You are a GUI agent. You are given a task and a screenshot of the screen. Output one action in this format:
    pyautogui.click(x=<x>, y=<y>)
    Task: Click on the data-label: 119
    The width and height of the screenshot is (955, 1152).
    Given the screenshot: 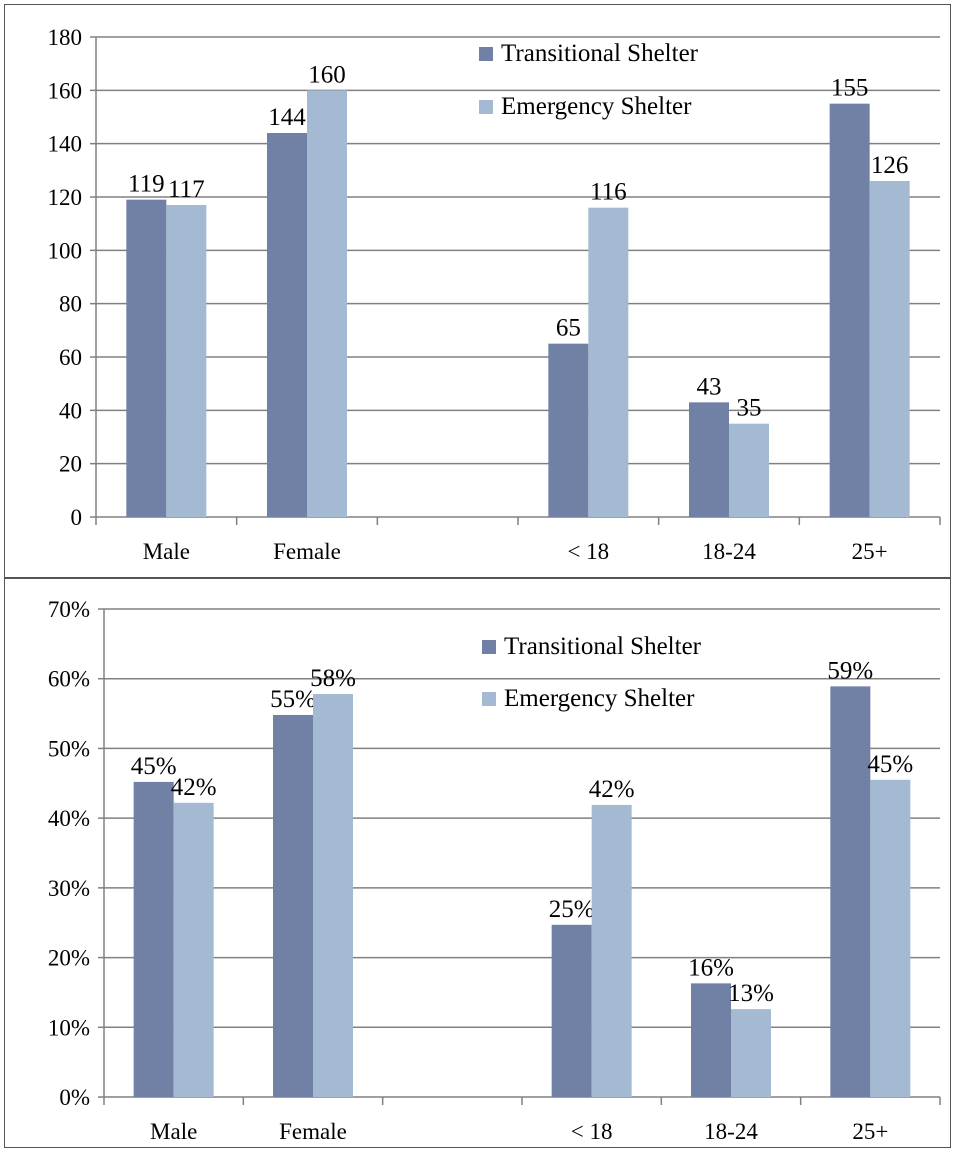 What is the action you would take?
    pyautogui.click(x=146, y=184)
    